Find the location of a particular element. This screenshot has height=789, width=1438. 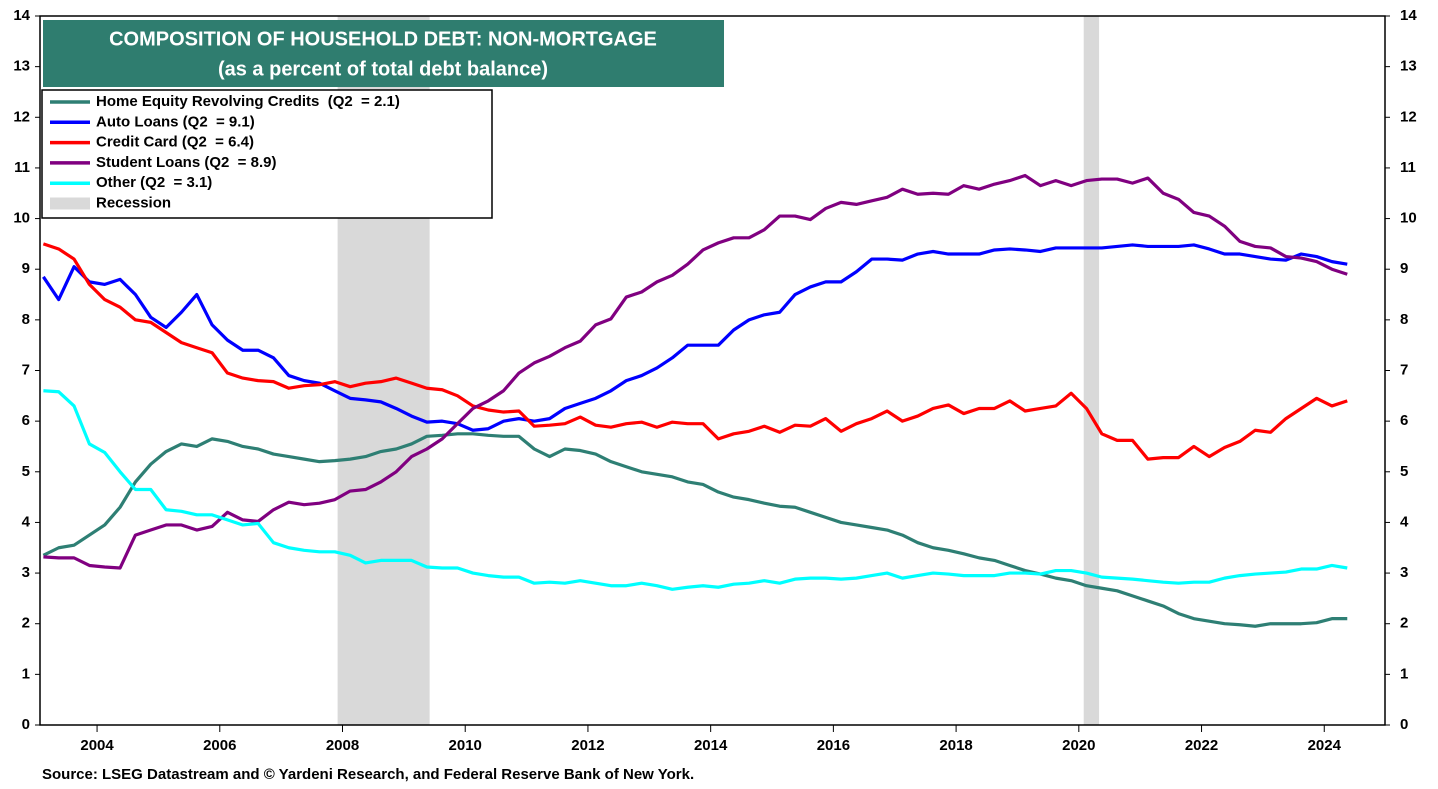

y-tick-label-right: 4 is located at coordinates (1404, 521).